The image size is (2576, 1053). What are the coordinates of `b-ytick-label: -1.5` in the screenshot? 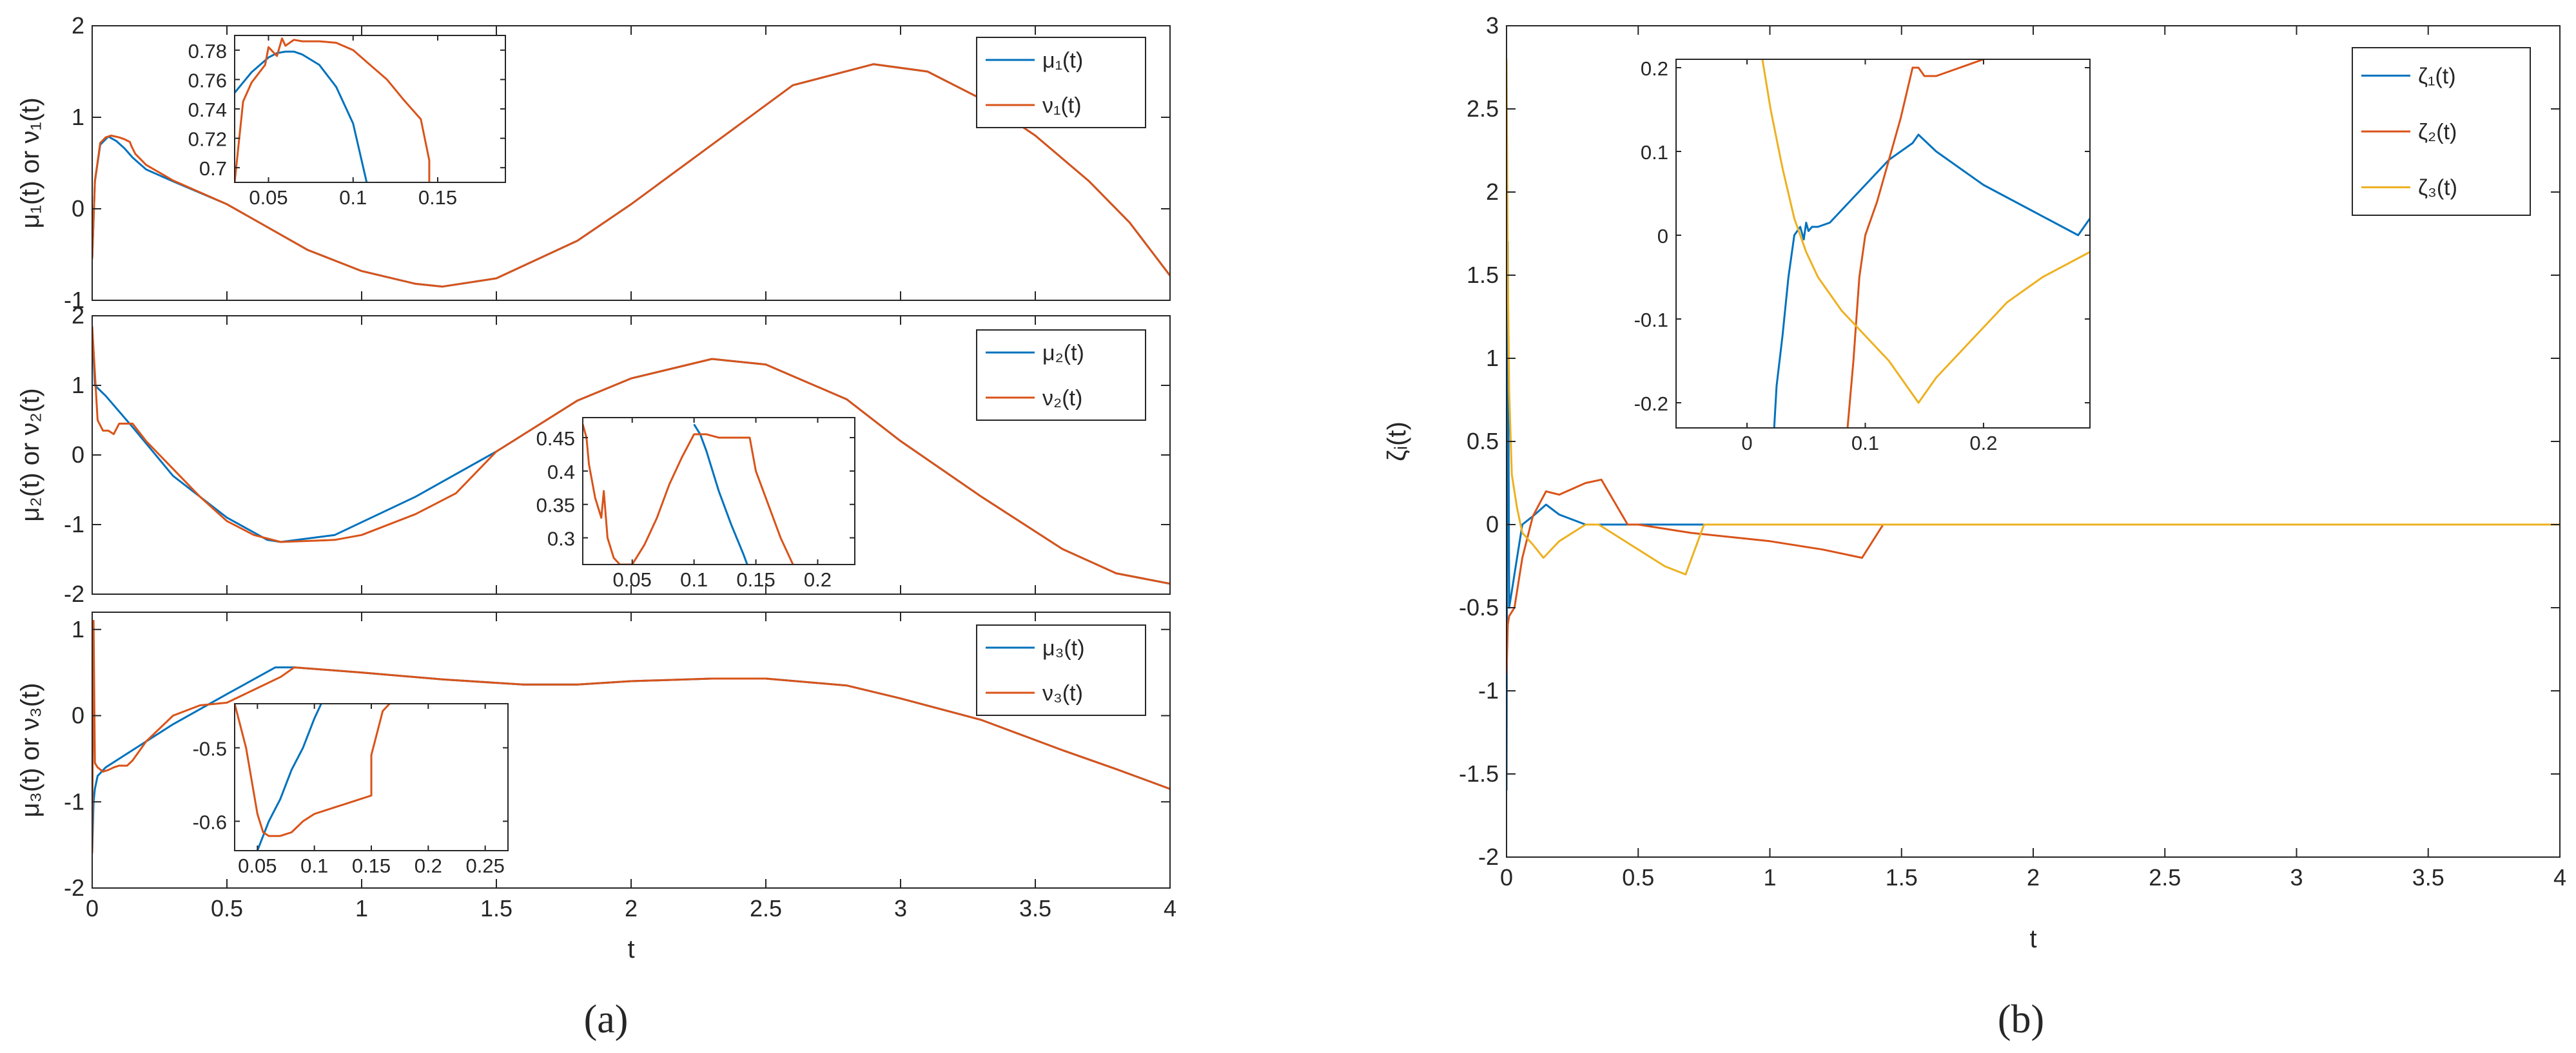 It's located at (1479, 773).